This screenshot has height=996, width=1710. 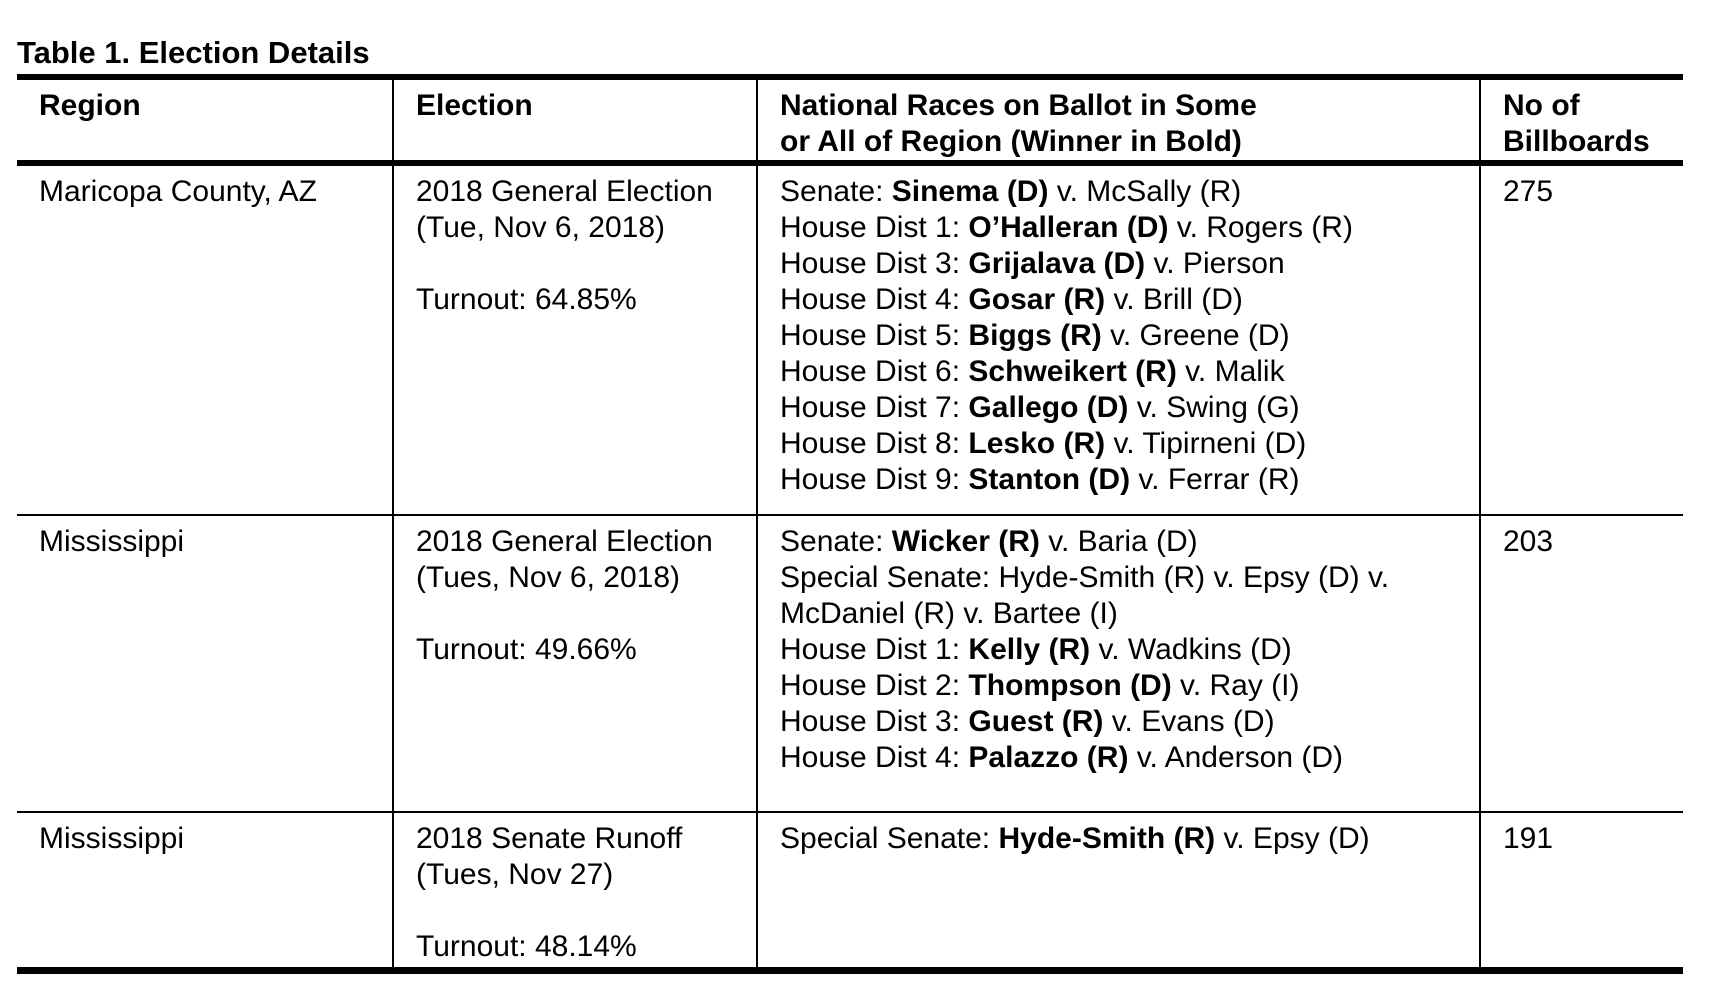 I want to click on race-text: v. Pierson, so click(x=1215, y=263).